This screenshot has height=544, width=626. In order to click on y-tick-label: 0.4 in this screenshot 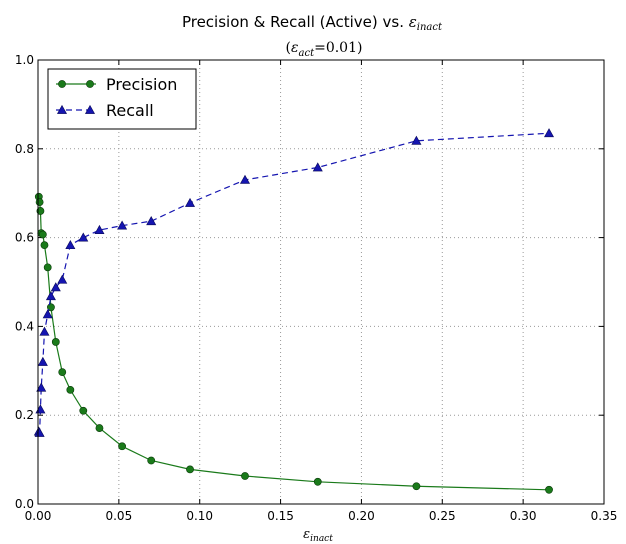, I will do `click(24, 326)`.